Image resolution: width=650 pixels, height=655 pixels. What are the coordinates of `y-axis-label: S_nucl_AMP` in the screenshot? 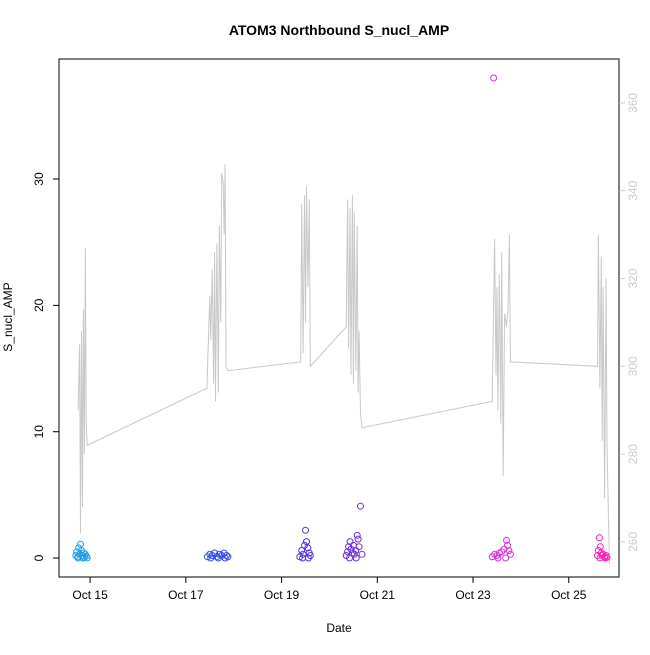 It's located at (8, 316).